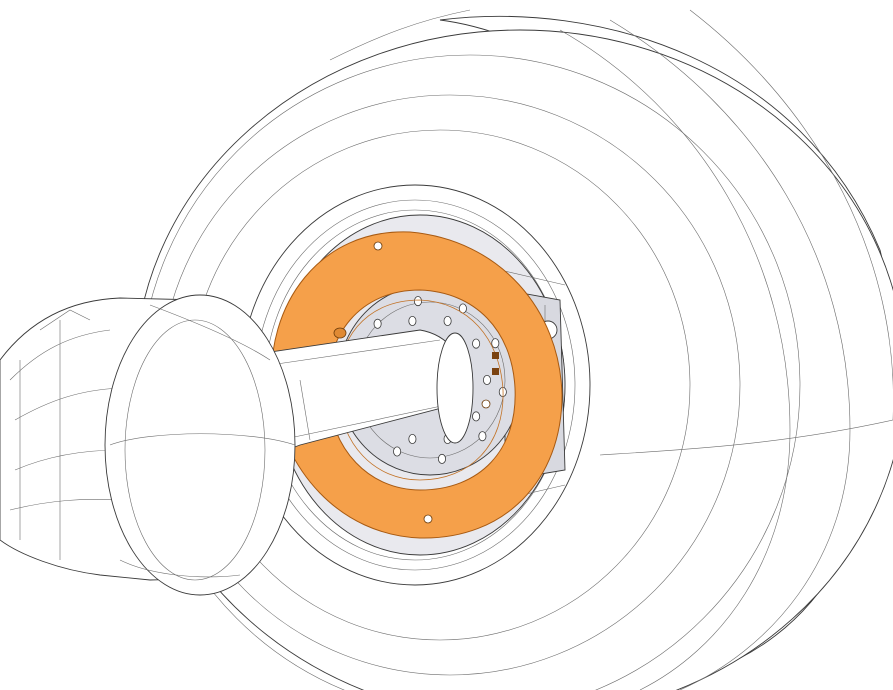  Describe the element at coordinates (378, 246) in the screenshot. I see `seal-ring-hole-top` at that location.